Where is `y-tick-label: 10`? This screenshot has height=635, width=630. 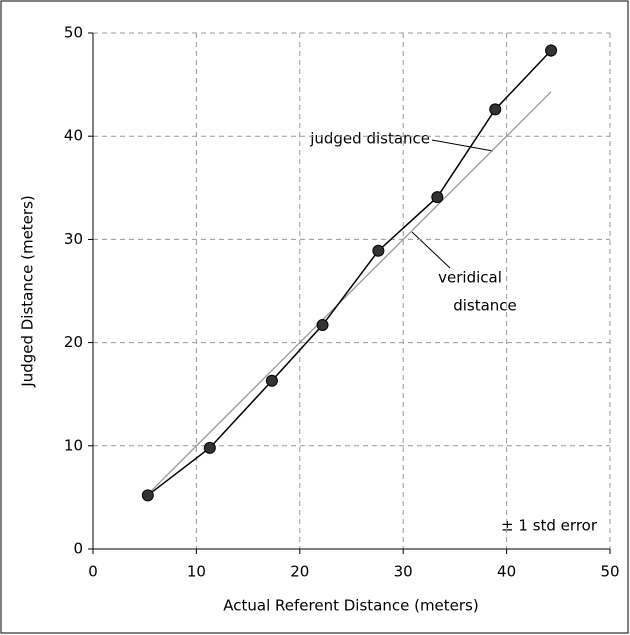 y-tick-label: 10 is located at coordinates (73, 445).